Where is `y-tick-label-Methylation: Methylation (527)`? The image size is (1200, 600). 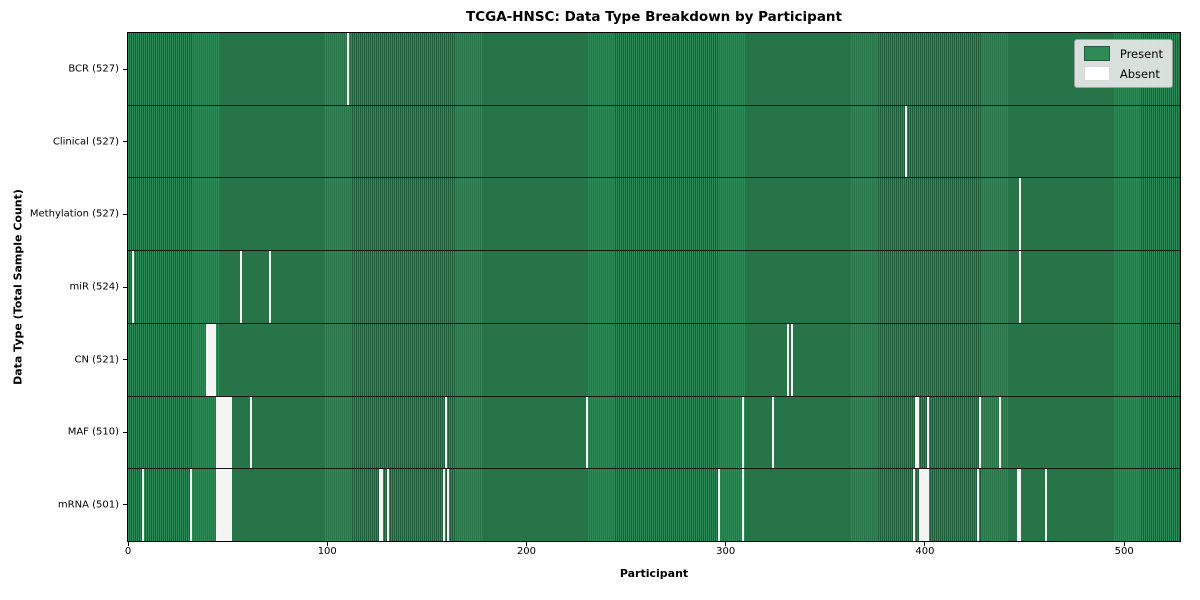 y-tick-label-Methylation: Methylation (527) is located at coordinates (74, 214).